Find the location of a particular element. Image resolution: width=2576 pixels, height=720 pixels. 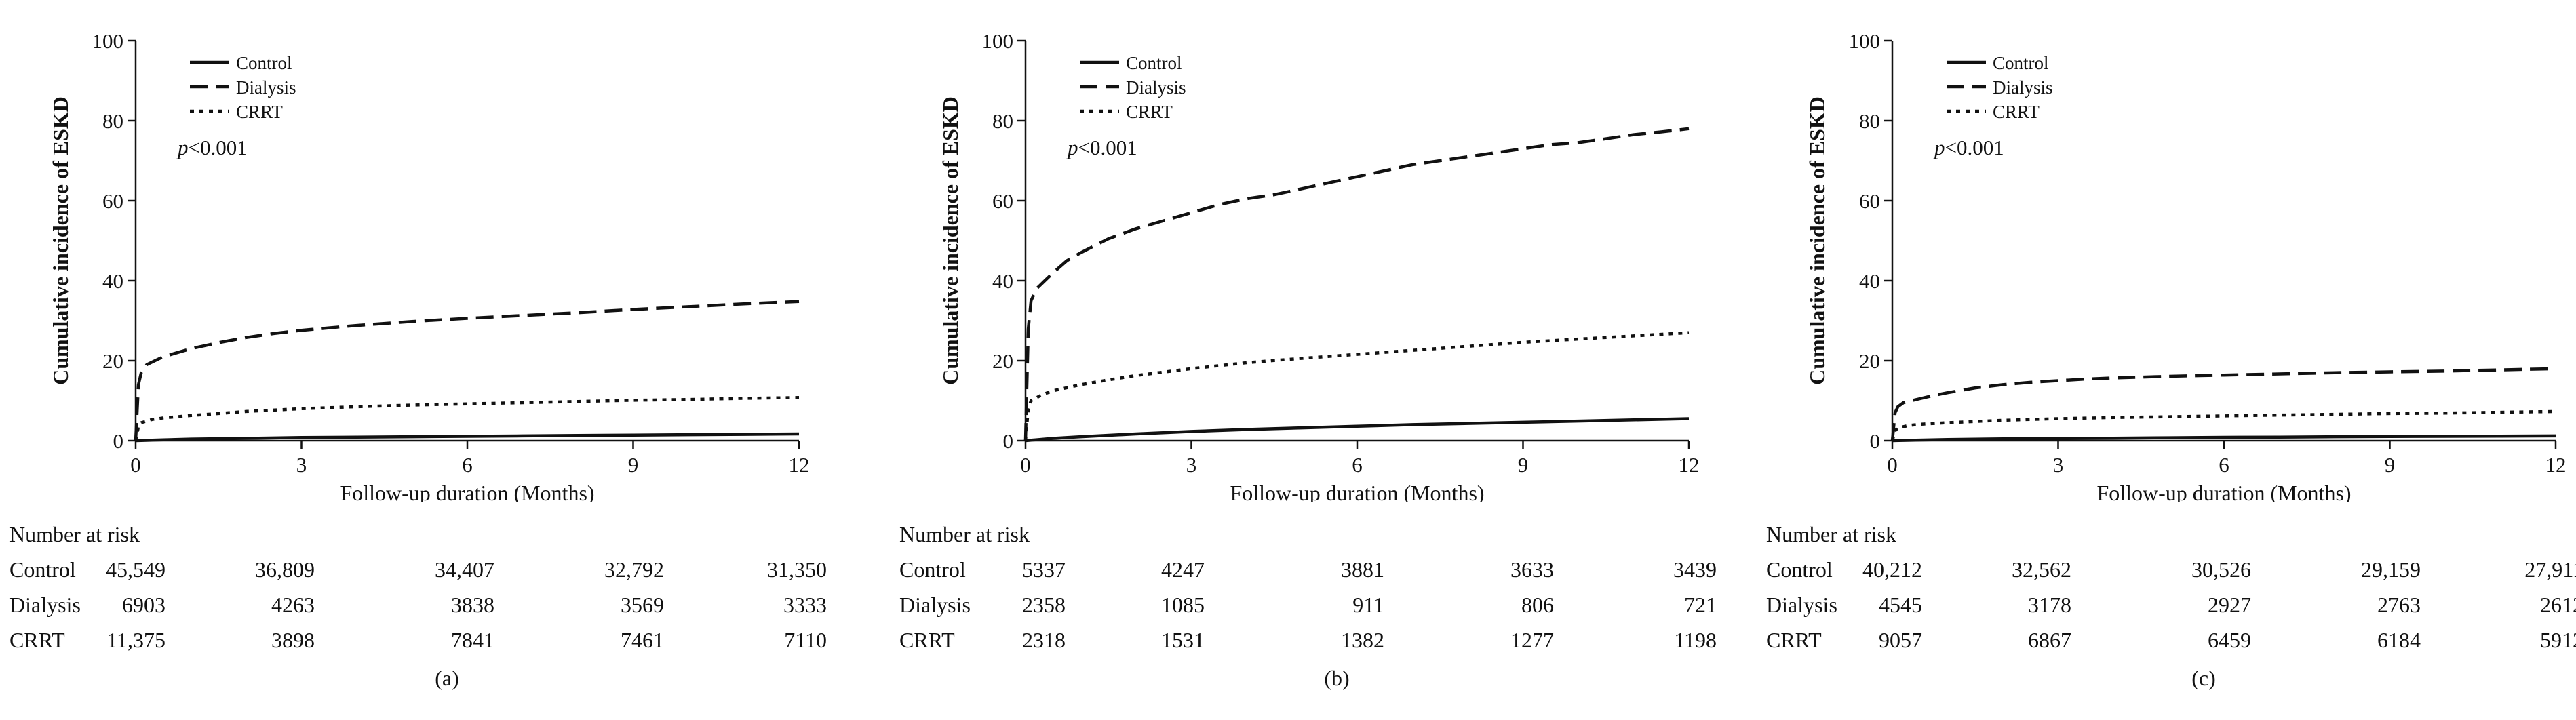

risk-cell: 5912 is located at coordinates (2558, 640).